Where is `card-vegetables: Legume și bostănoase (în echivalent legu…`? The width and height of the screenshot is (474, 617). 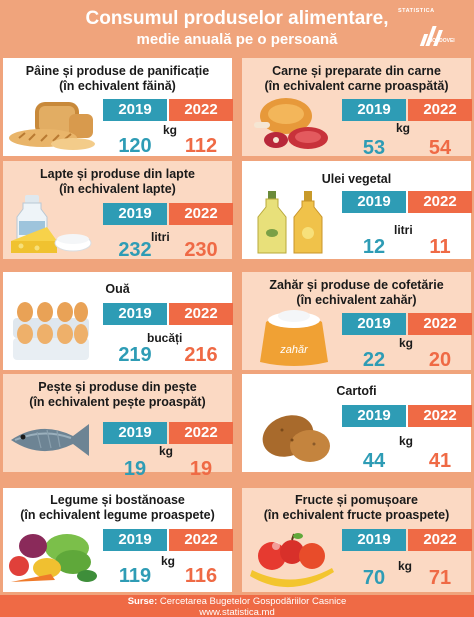 card-vegetables: Legume și bostănoase (în echivalent legu… is located at coordinates (118, 540).